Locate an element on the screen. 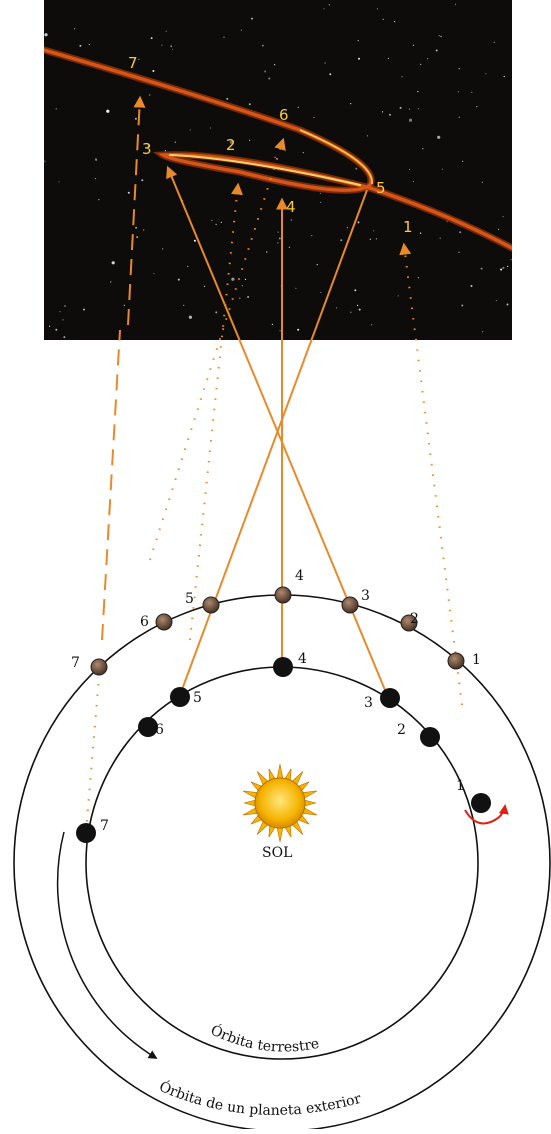 The width and height of the screenshot is (551, 1134). sky-label-7: 7 is located at coordinates (133, 63).